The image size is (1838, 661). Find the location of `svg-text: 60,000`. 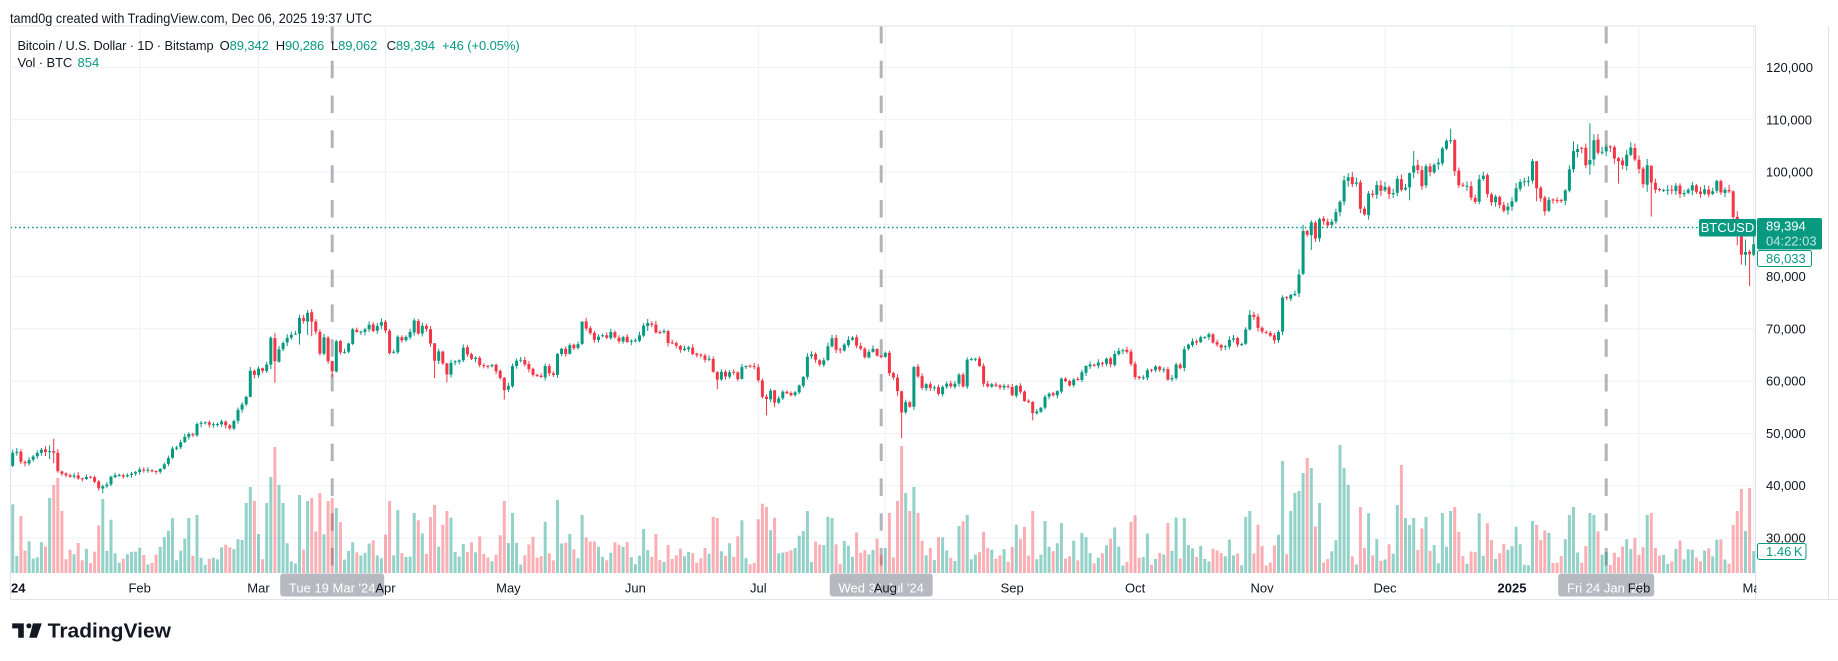

svg-text: 60,000 is located at coordinates (1786, 381).